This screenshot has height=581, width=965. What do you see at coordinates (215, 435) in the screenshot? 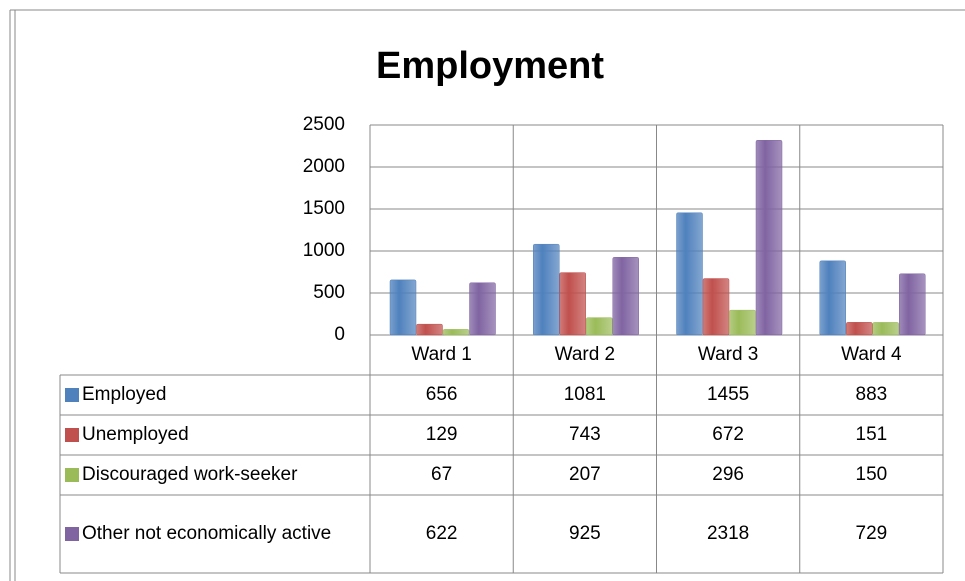
I see `legend-entry: Unemployed` at bounding box center [215, 435].